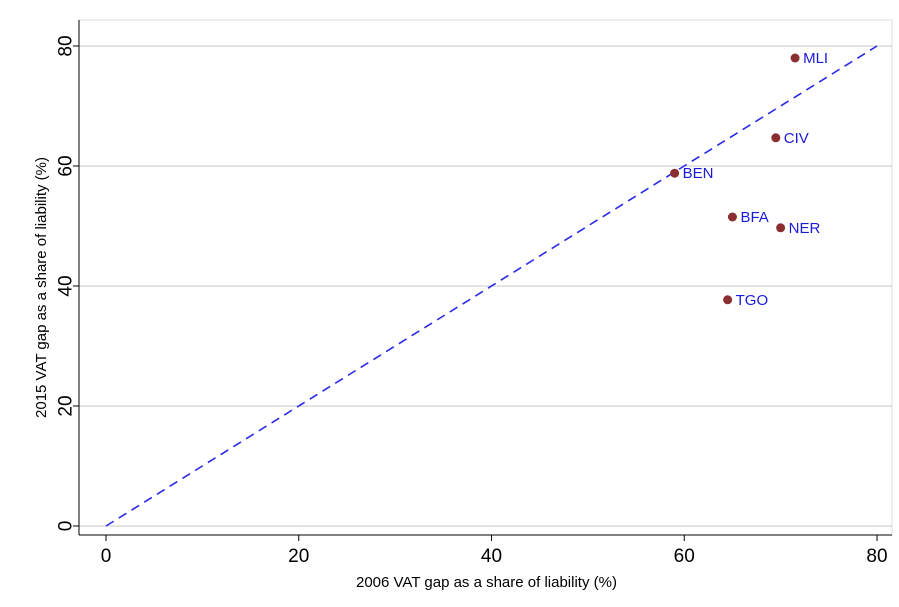  Describe the element at coordinates (486, 582) in the screenshot. I see `x-axis-title: 2006 VAT gap as a share of liability (%)` at that location.